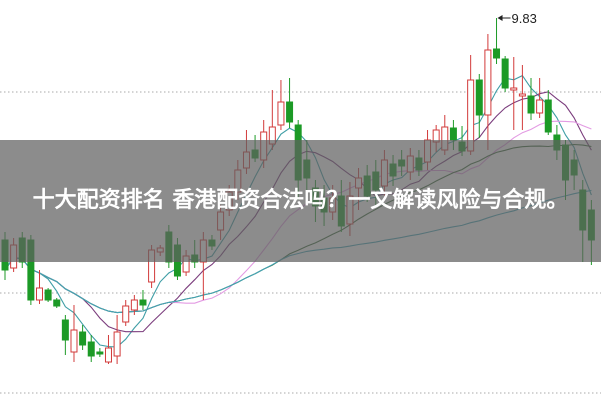 This screenshot has height=401, width=601. I want to click on peak-price-label: 9.83, so click(524, 18).